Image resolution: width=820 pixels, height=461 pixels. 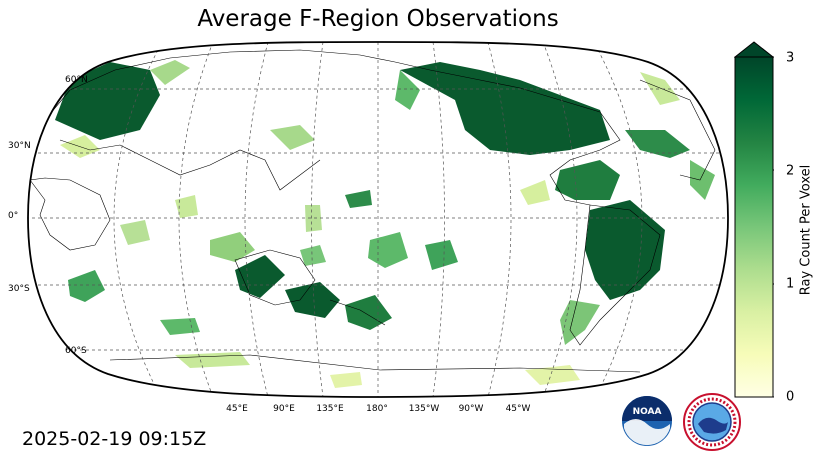 I want to click on lon-label-90e: 90°E, so click(x=284, y=409).